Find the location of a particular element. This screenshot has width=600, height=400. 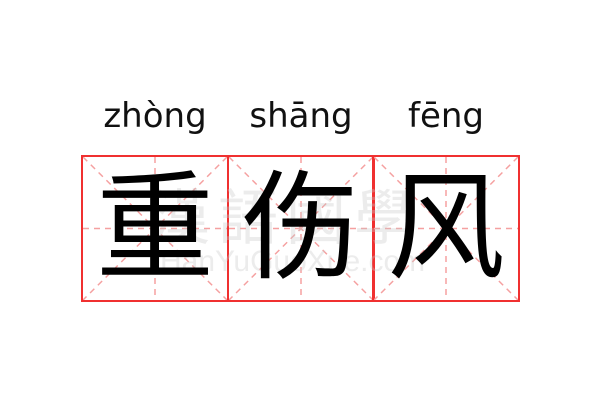

character-cell-2: 伤 is located at coordinates (301, 228).